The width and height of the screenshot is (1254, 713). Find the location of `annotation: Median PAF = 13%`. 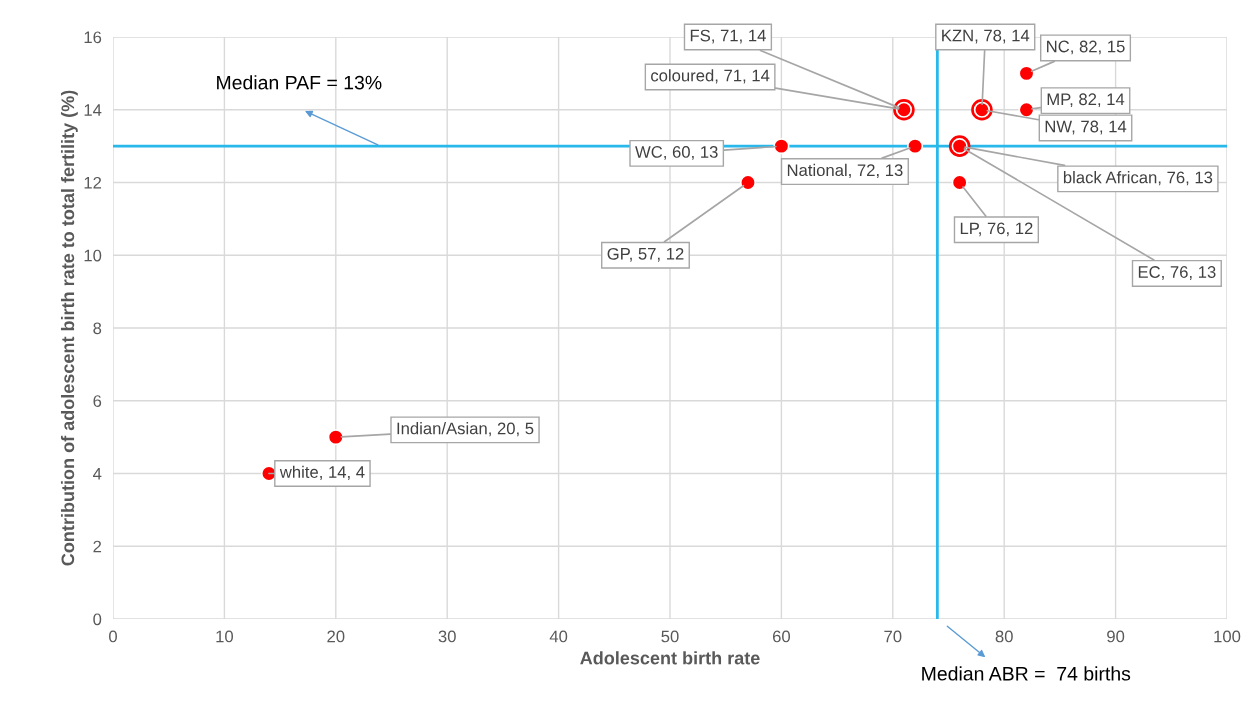

annotation: Median PAF = 13% is located at coordinates (299, 82).